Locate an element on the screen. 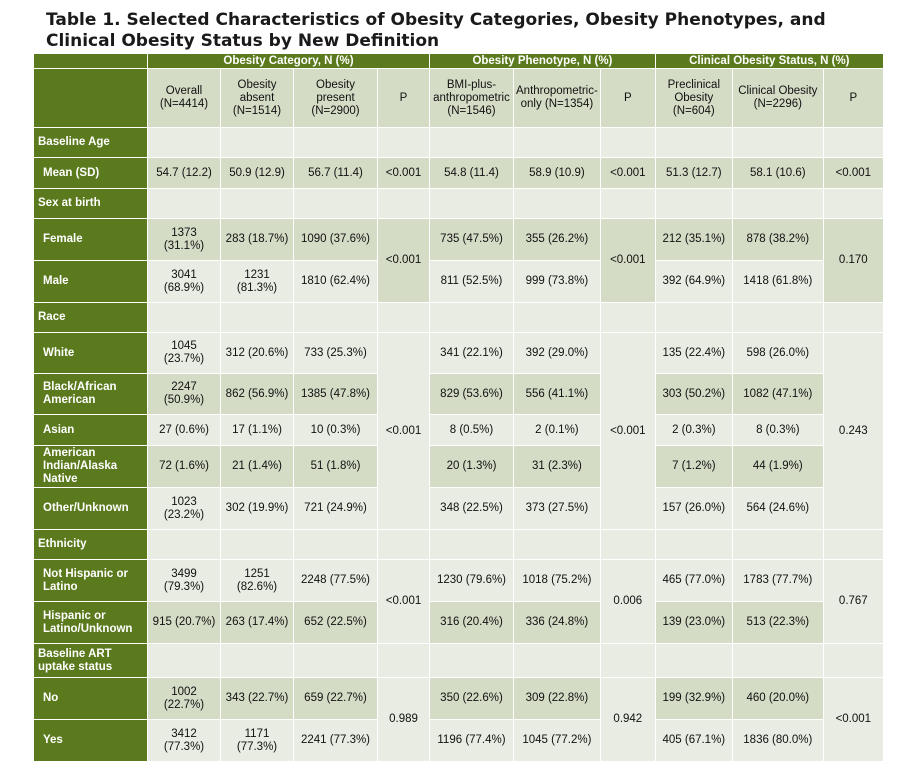  row-label: Asian is located at coordinates (90, 430).